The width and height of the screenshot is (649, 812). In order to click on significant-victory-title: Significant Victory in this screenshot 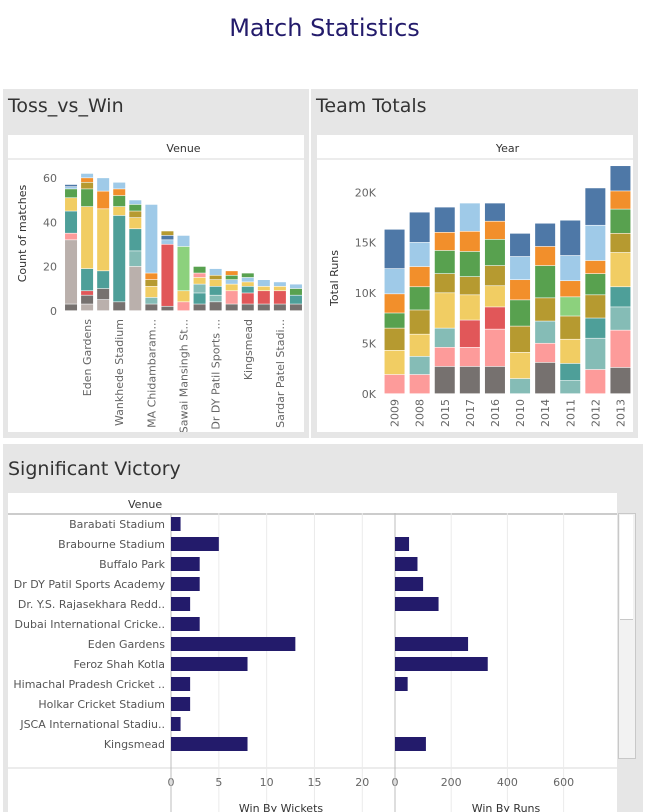, I will do `click(94, 469)`.